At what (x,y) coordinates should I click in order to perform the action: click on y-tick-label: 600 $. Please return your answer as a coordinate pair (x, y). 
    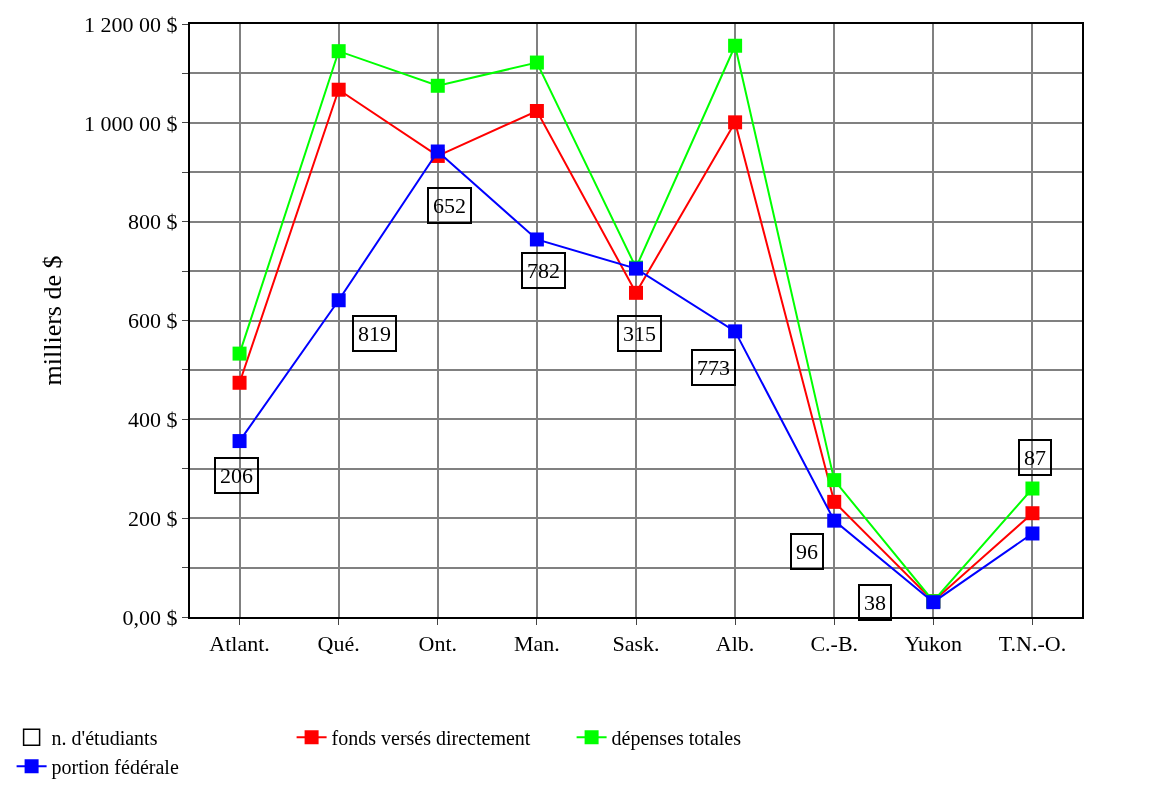
    Looking at the image, I should click on (153, 321).